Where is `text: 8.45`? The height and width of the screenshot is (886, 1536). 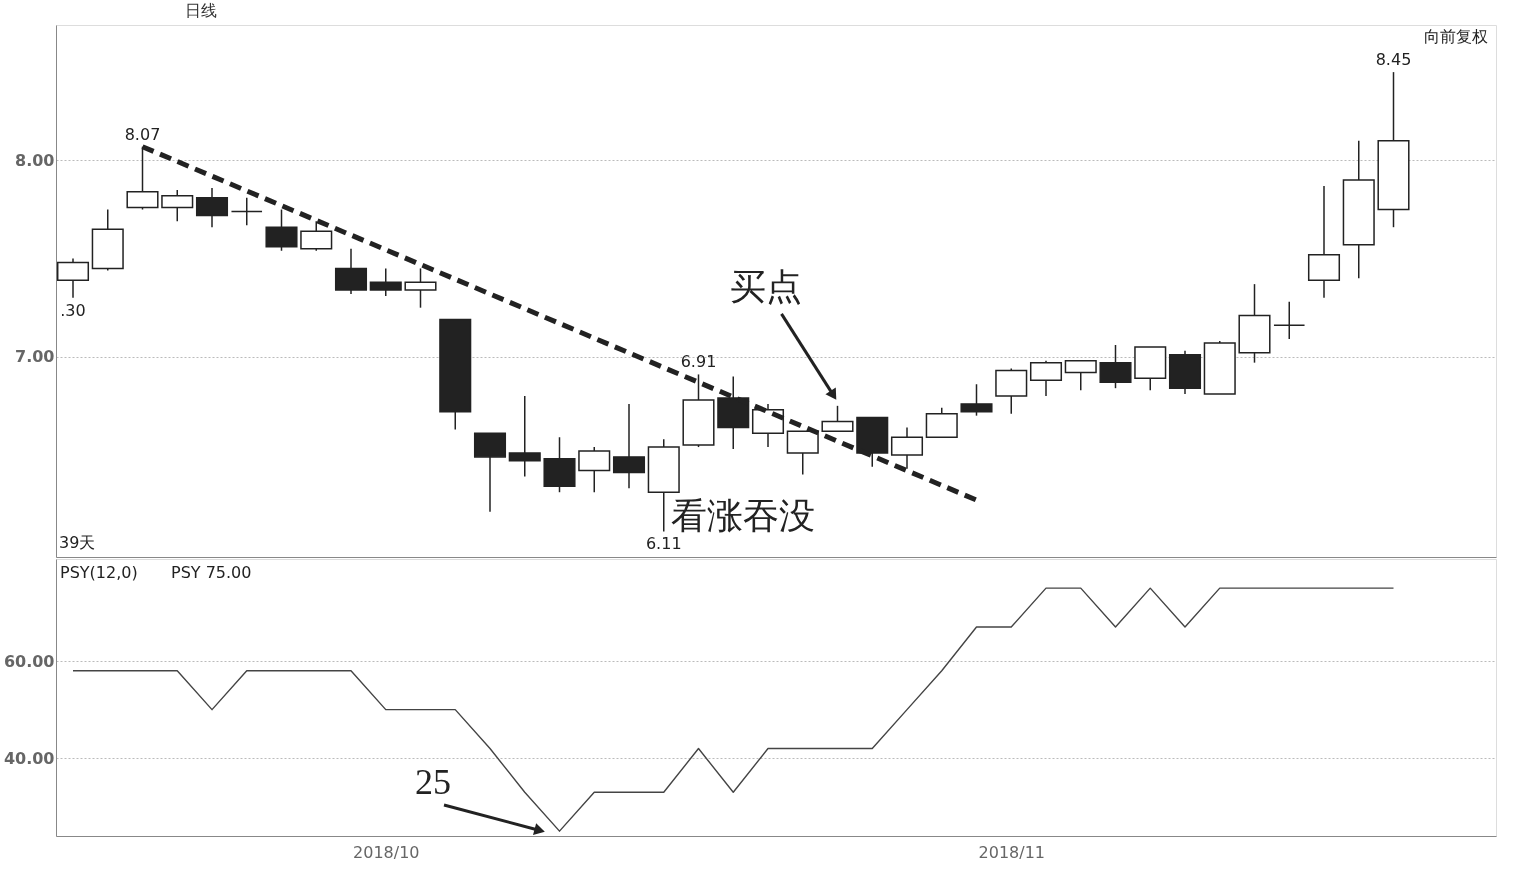 text: 8.45 is located at coordinates (1393, 60).